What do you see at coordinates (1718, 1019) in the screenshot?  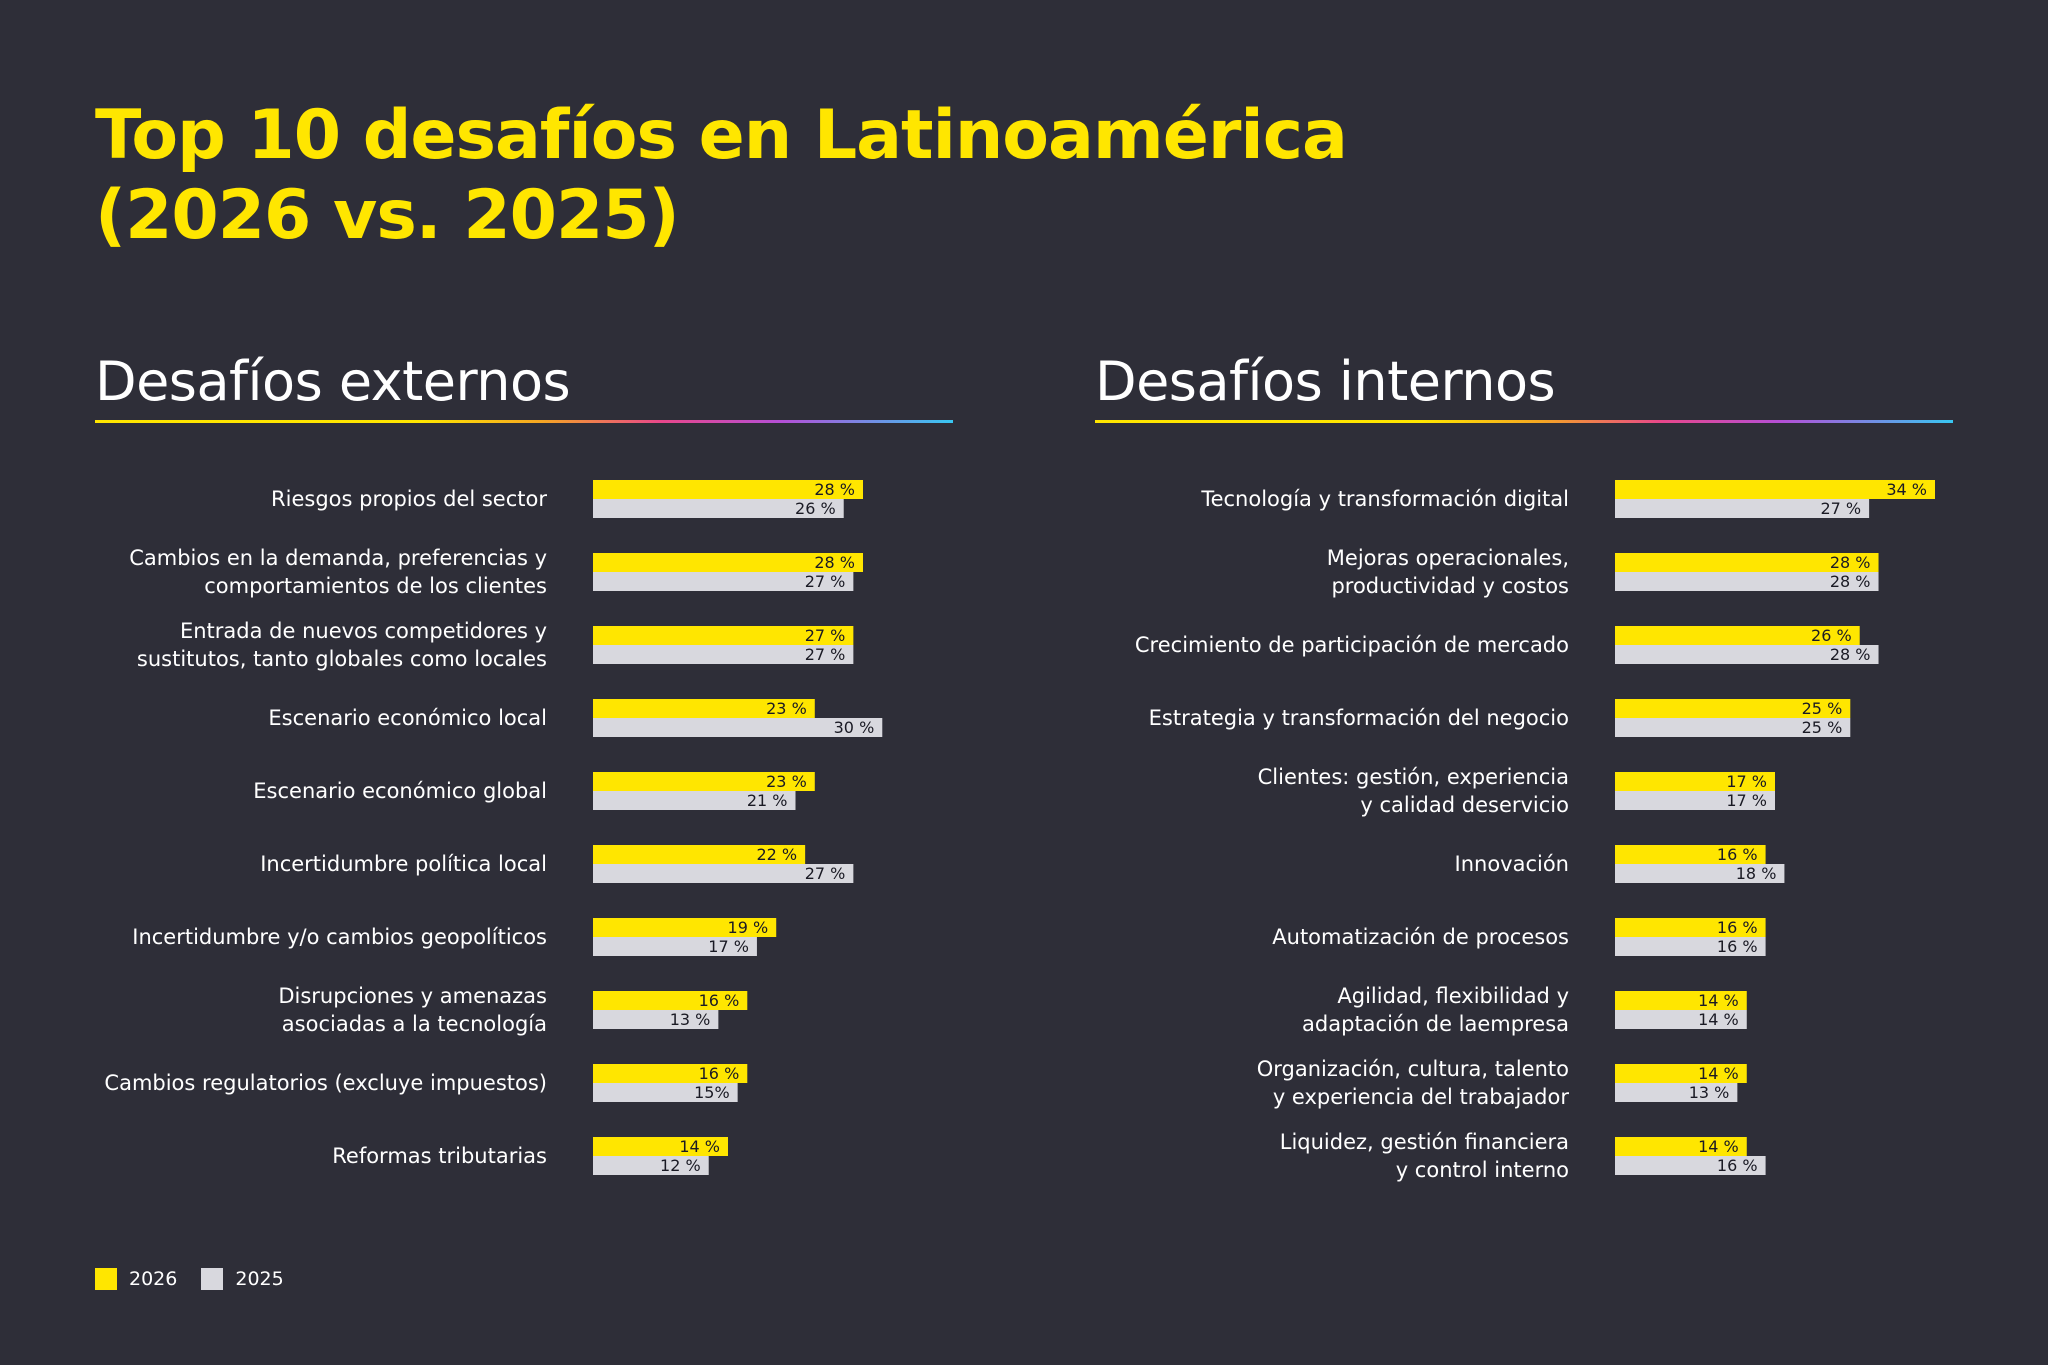 I see `internal-value-label-2025-8: 14 %` at bounding box center [1718, 1019].